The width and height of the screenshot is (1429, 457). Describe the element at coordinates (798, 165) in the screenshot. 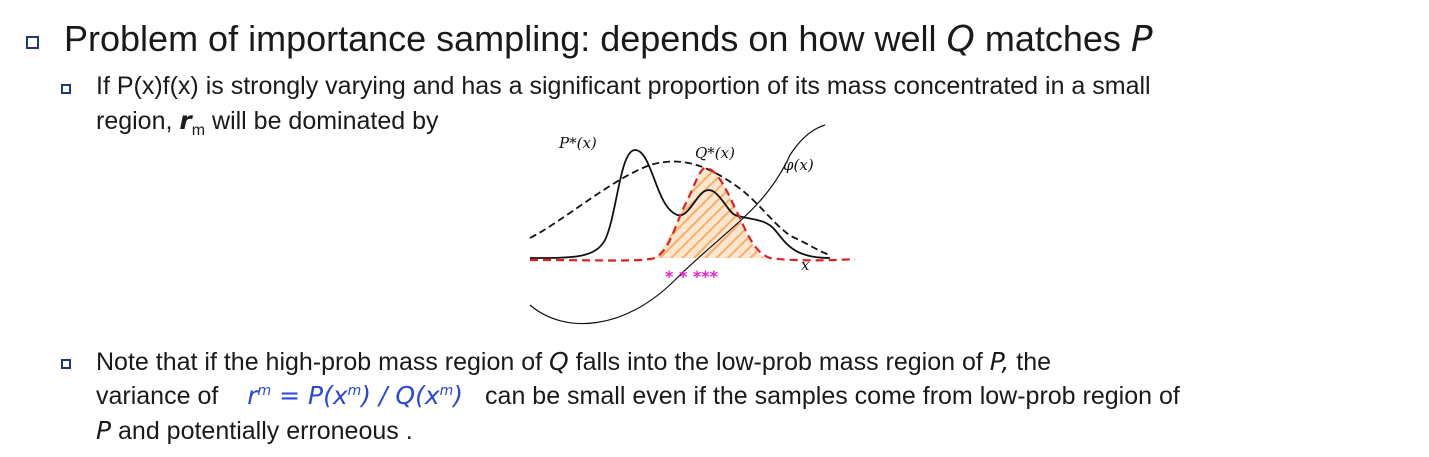

I see `phi-label: φ(x)` at that location.